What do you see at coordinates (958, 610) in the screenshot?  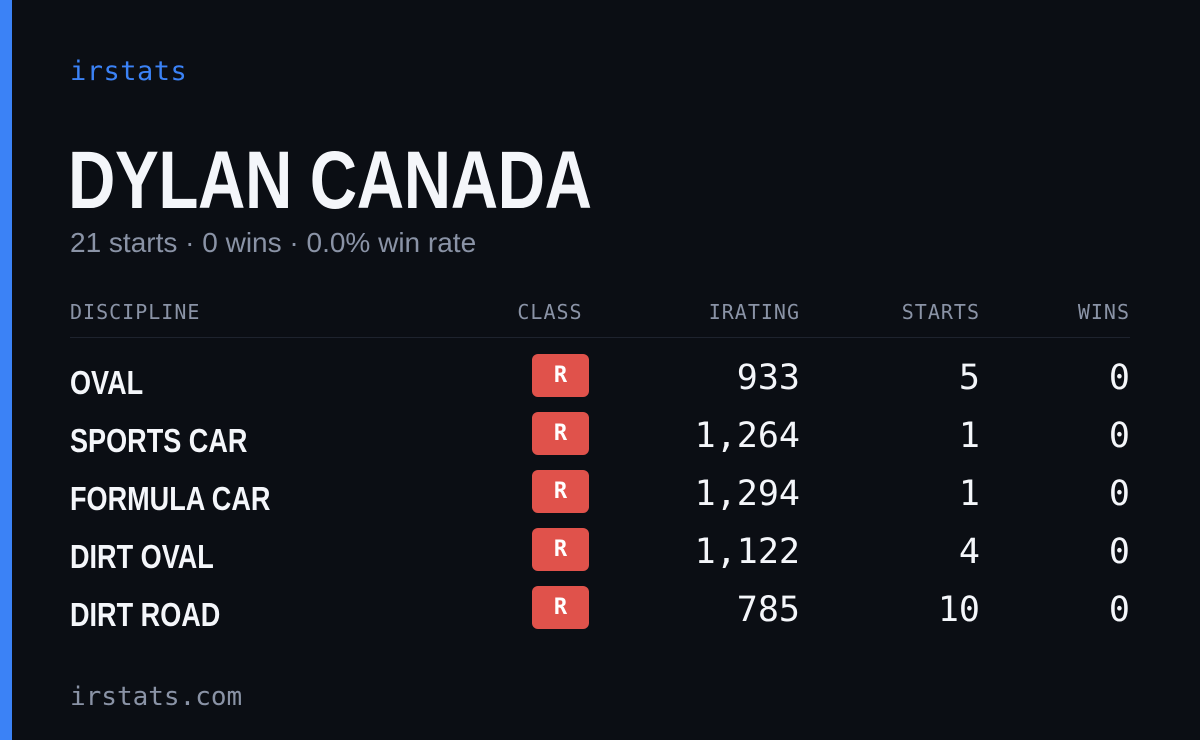 I see `starts-value: 10` at bounding box center [958, 610].